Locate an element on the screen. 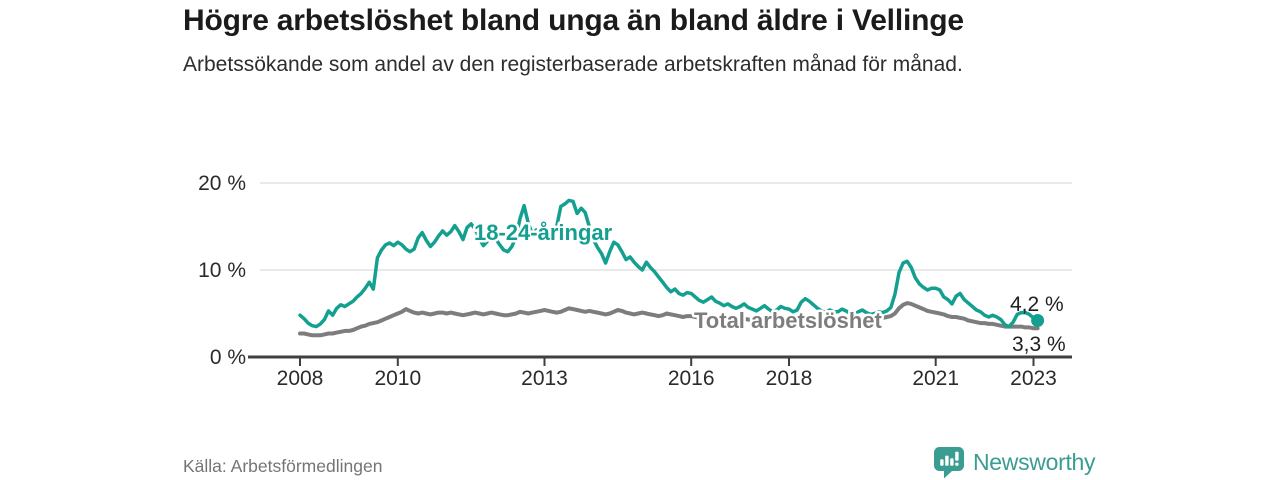 This screenshot has height=480, width=1280. y-tick-label: 10 % is located at coordinates (222, 270).